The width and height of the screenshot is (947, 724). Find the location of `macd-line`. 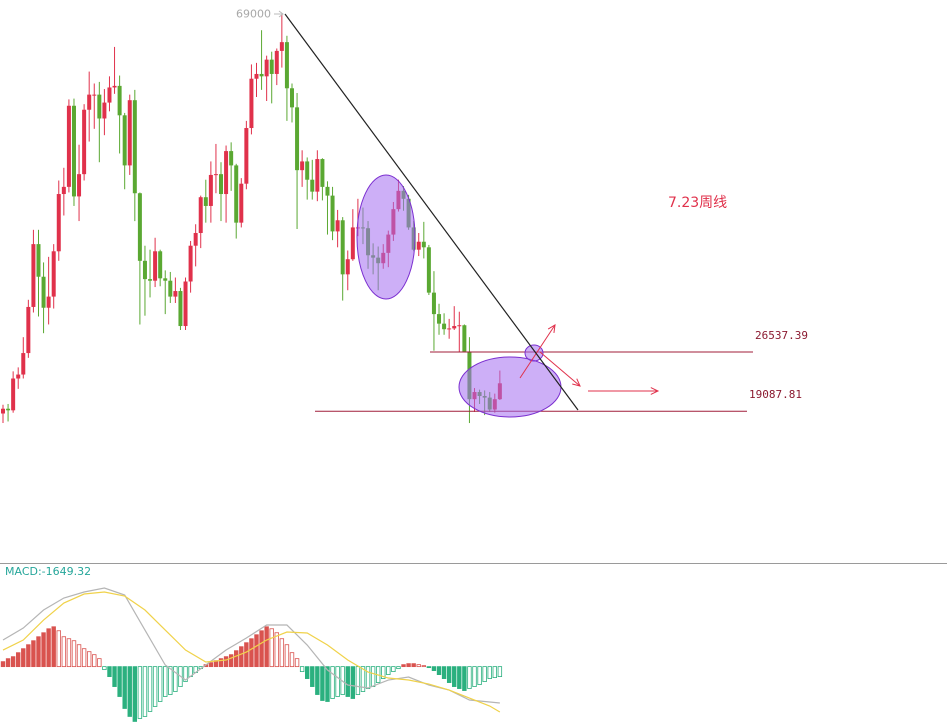

macd-line is located at coordinates (251, 652).